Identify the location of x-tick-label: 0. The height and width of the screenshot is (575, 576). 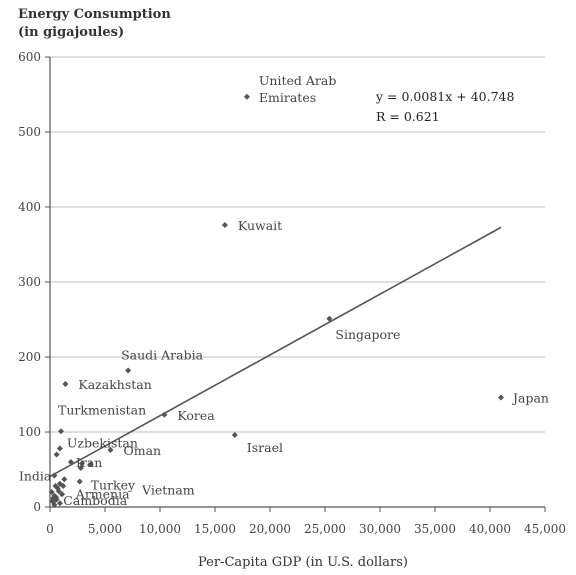
(50, 529).